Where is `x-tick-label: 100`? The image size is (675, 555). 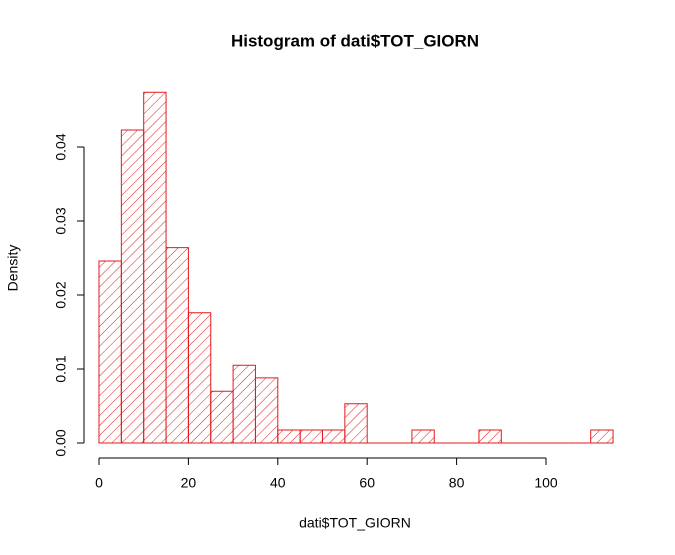 x-tick-label: 100 is located at coordinates (546, 483).